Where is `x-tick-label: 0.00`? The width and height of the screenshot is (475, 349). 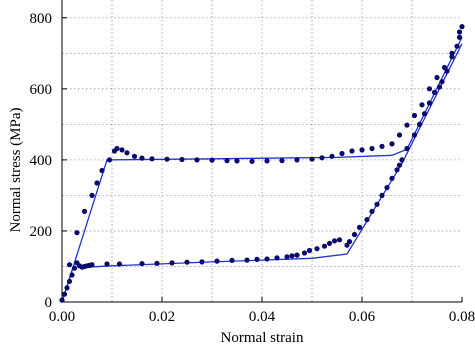
x-tick-label: 0.00 is located at coordinates (62, 317).